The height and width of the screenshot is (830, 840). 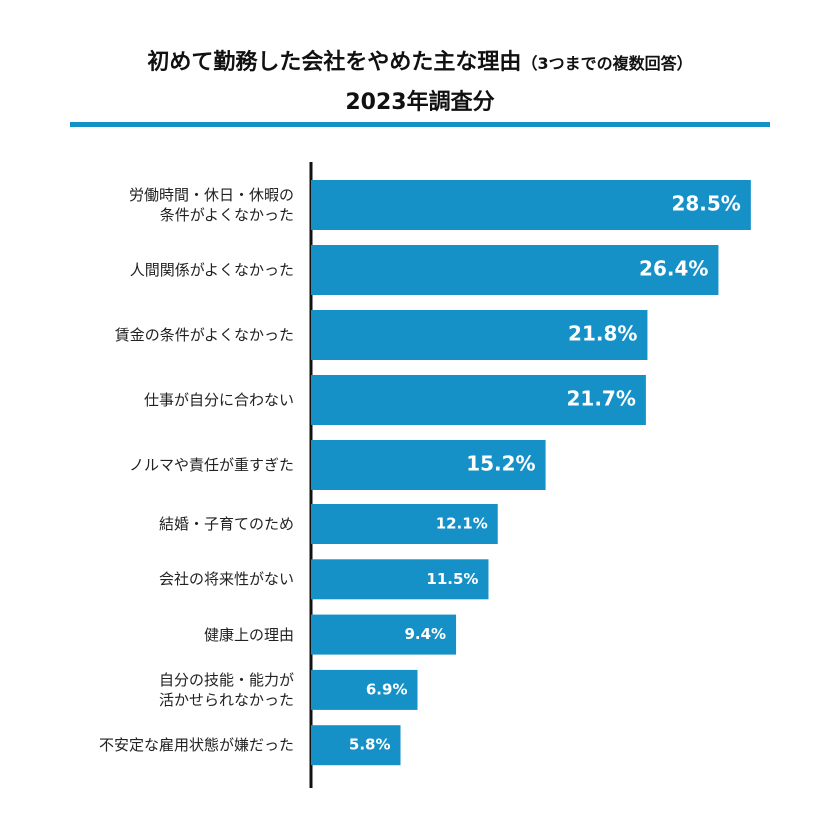 I want to click on title-note: （3つまでの複数回答）, so click(x=607, y=63).